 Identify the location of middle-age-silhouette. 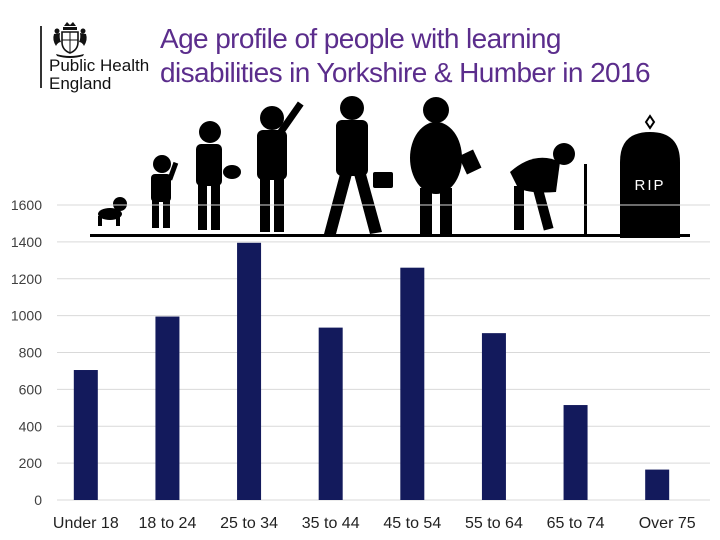
(446, 165).